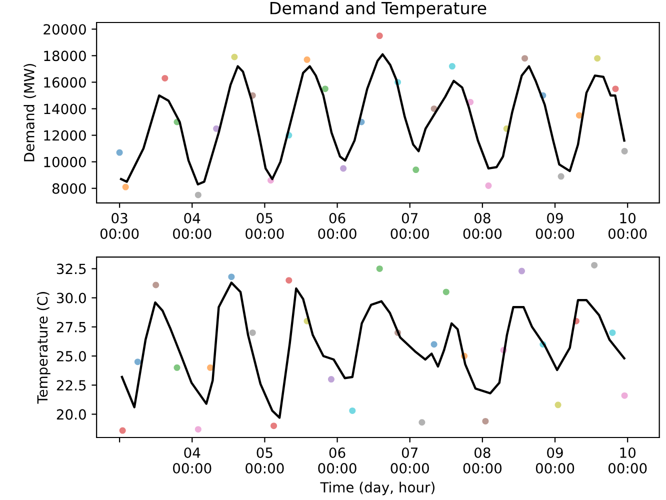 The image size is (666, 500). I want to click on chart-title: Demand and Temperature, so click(378, 10).